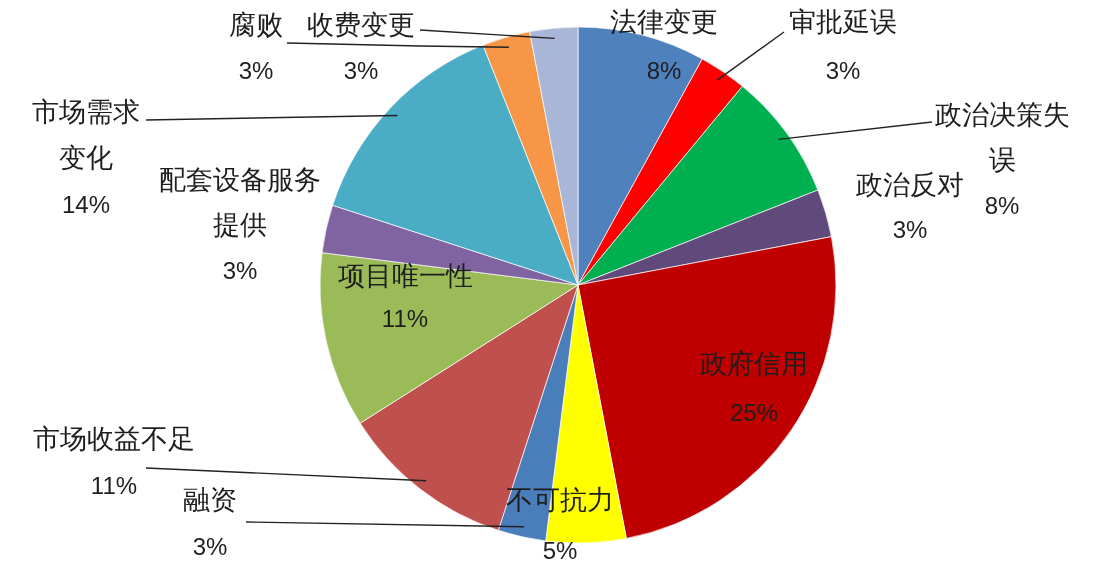 The image size is (1103, 562). I want to click on slice-label: 融资, so click(210, 500).